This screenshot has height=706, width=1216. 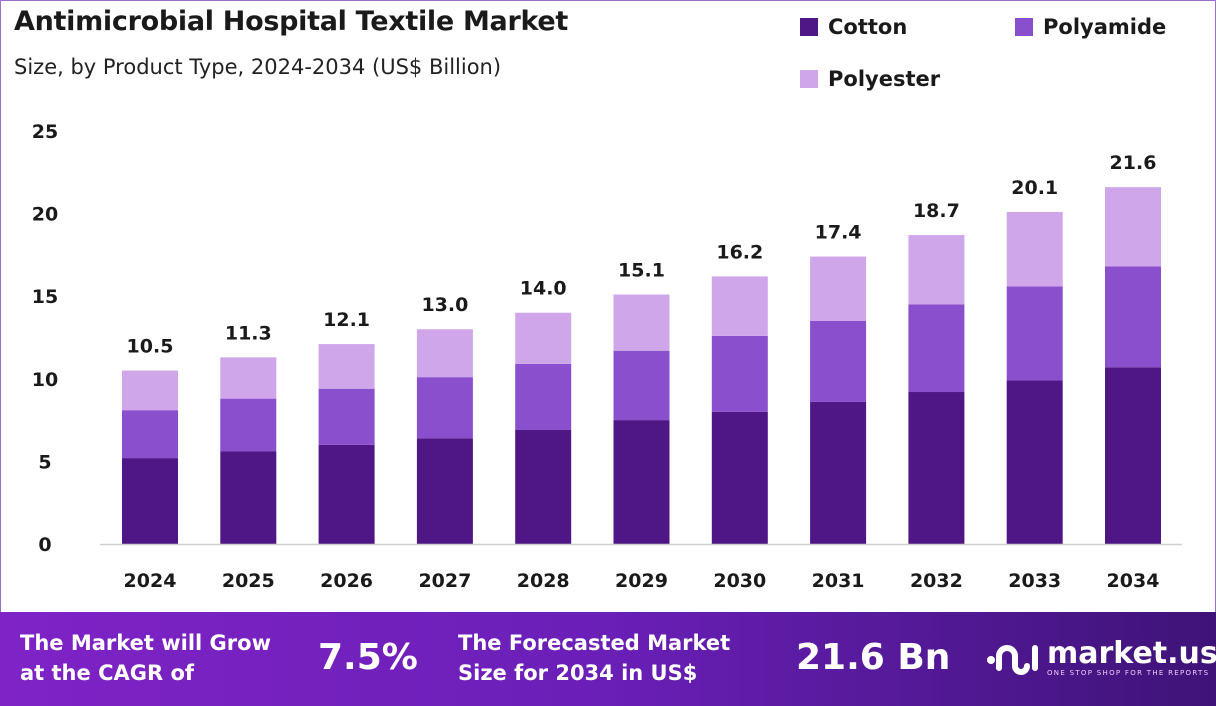 What do you see at coordinates (444, 581) in the screenshot?
I see `x-tick-label: 2027` at bounding box center [444, 581].